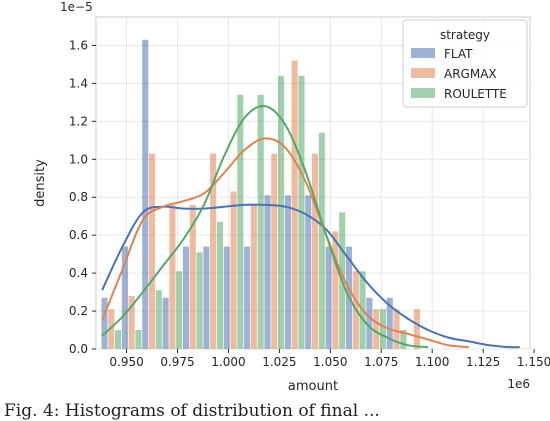 The image size is (550, 421). I want to click on legend-swatch-argmax, so click(423, 73).